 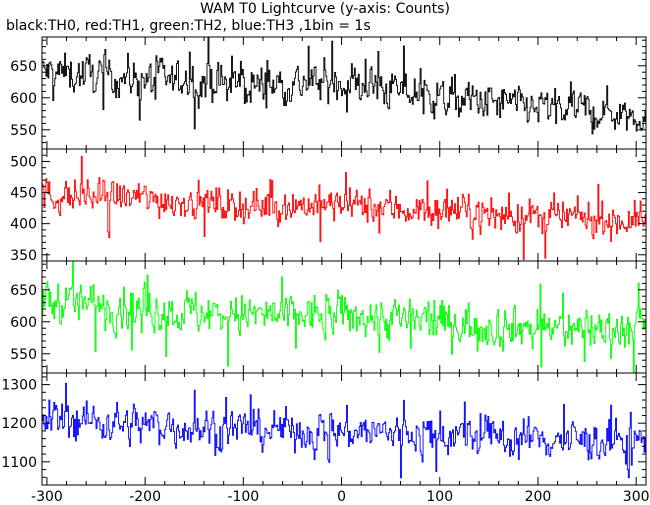 I want to click on x-tick-label: -200, so click(x=145, y=497).